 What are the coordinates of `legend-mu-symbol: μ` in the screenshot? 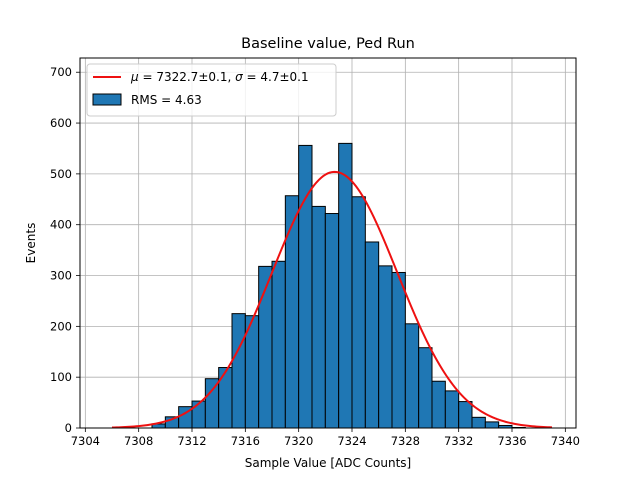 It's located at (134, 77).